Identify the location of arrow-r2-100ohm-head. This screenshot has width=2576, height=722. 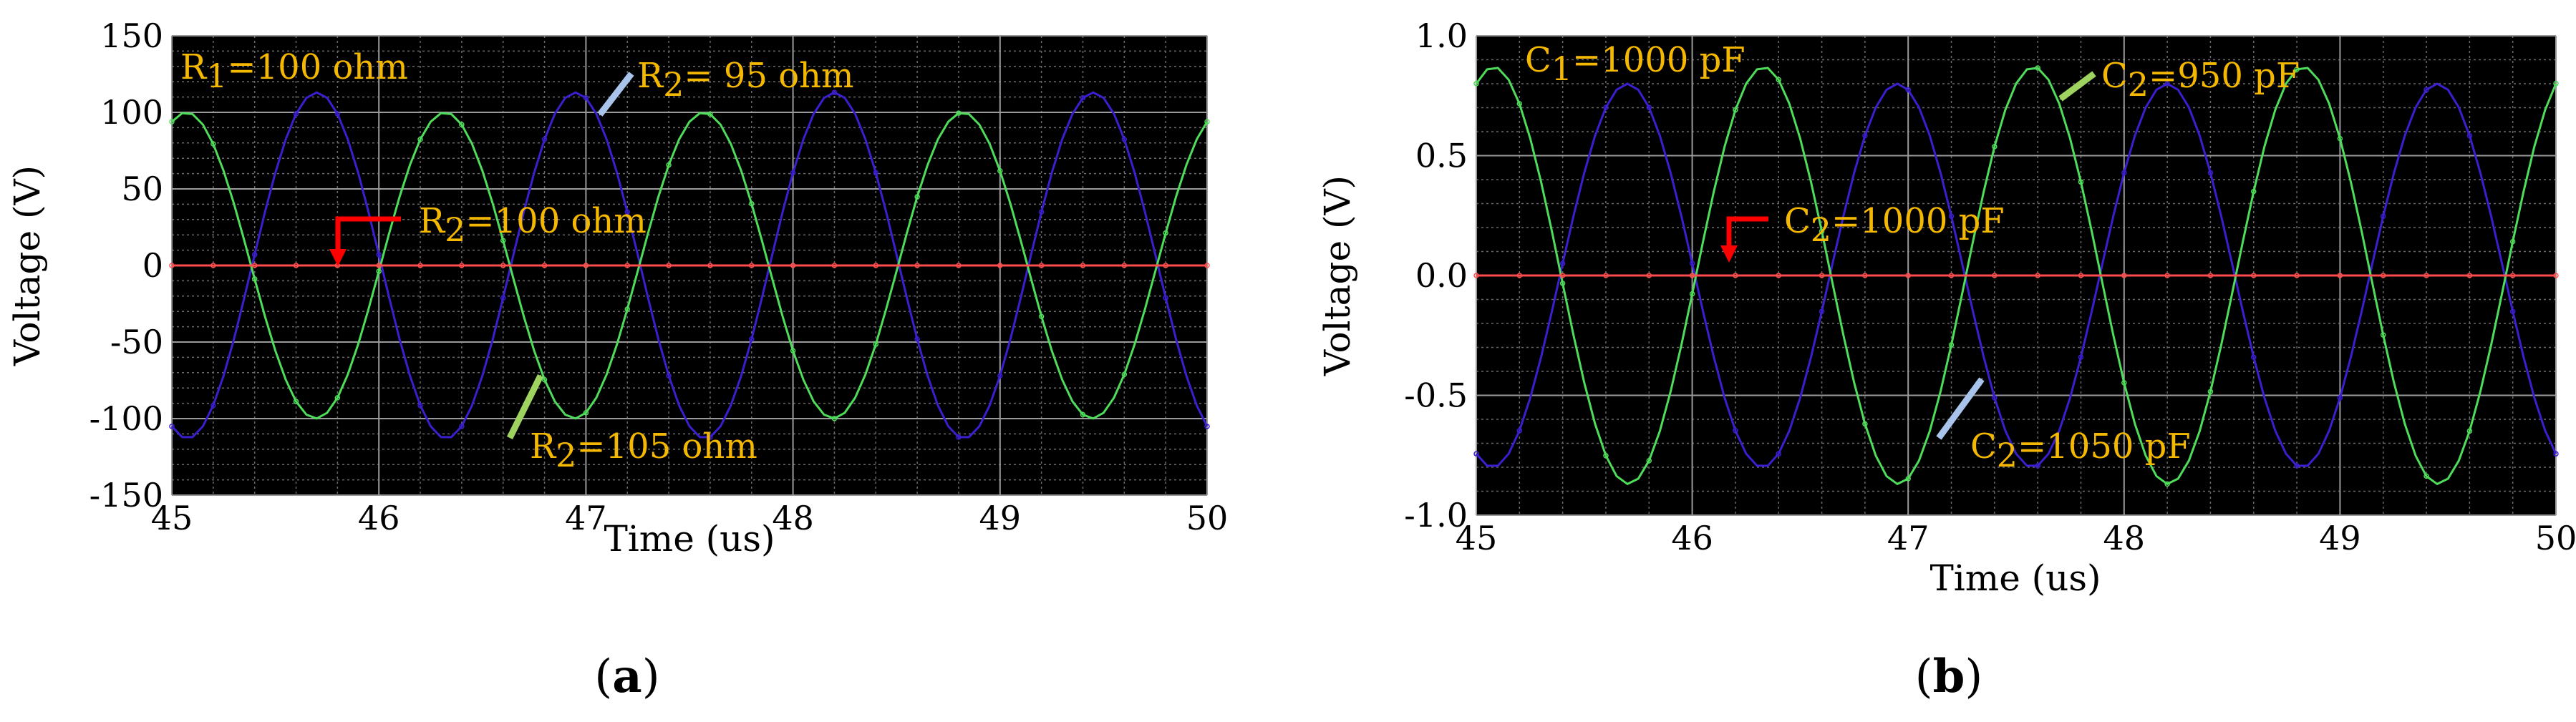
(338, 258).